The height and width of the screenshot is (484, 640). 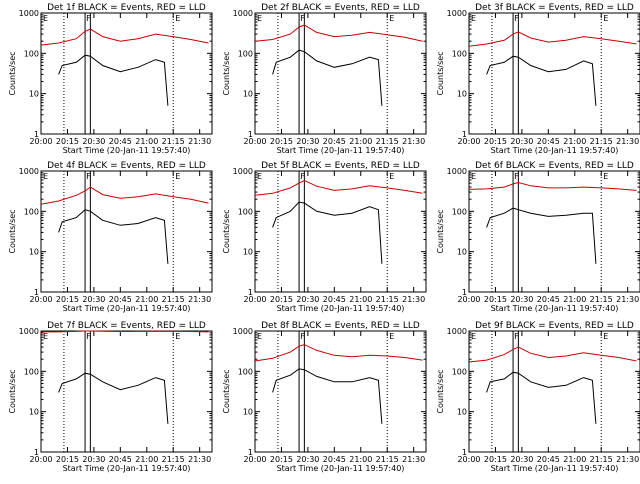 I want to click on panel-title: Det 2f BLACK = Events, RED = LLD, so click(x=340, y=8).